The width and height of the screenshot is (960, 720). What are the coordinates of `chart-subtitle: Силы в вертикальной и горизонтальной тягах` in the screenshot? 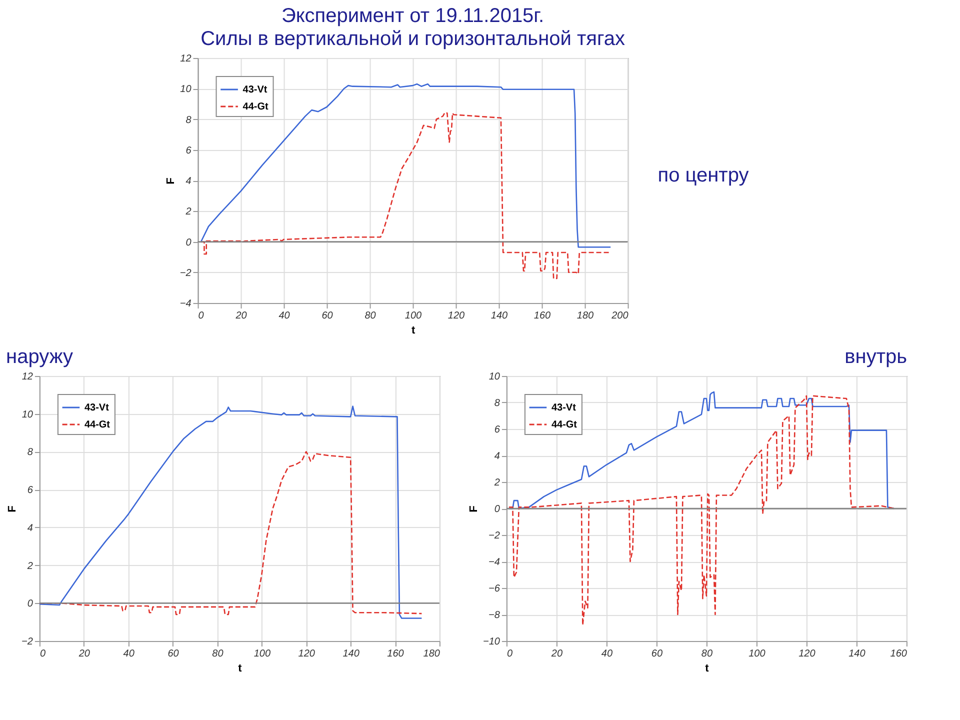 It's located at (412, 39).